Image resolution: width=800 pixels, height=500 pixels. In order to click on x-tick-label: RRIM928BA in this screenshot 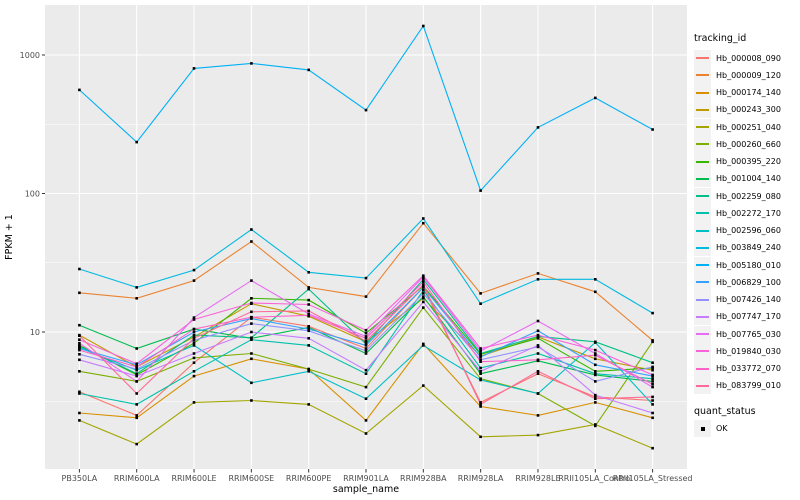, I will do `click(423, 478)`.